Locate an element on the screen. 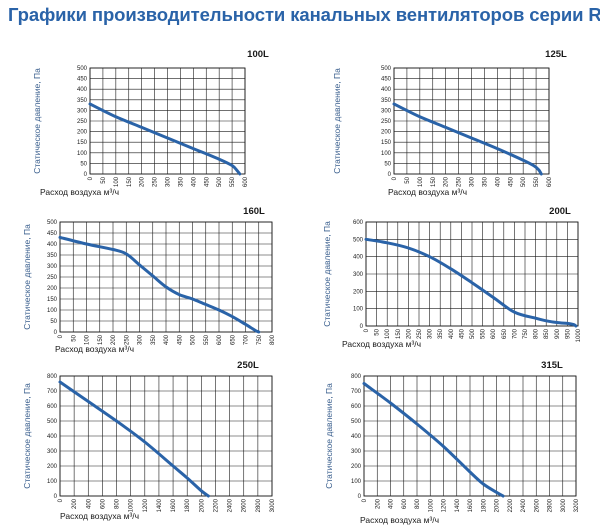 This screenshot has width=600, height=530. x-tick-label: 900 is located at coordinates (558, 333).